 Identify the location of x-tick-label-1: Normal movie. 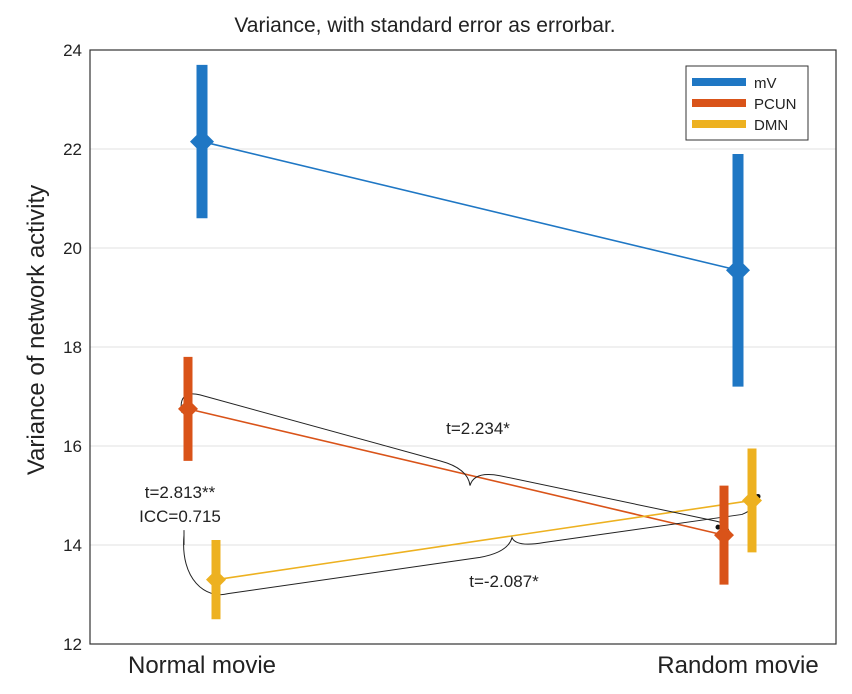
(202, 665).